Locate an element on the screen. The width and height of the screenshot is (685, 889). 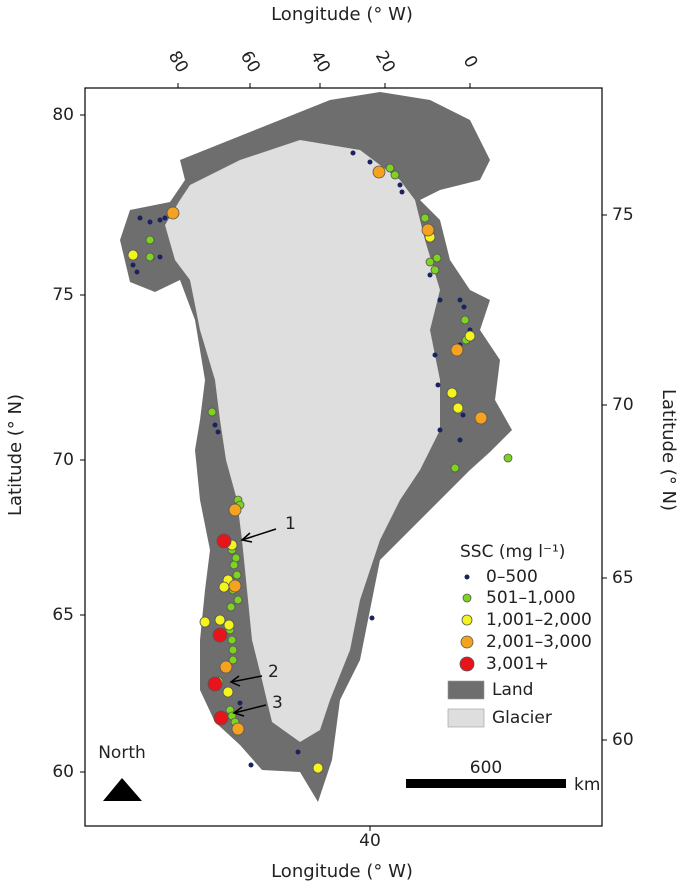
legend-label: 2,001–3,000 is located at coordinates (539, 642).